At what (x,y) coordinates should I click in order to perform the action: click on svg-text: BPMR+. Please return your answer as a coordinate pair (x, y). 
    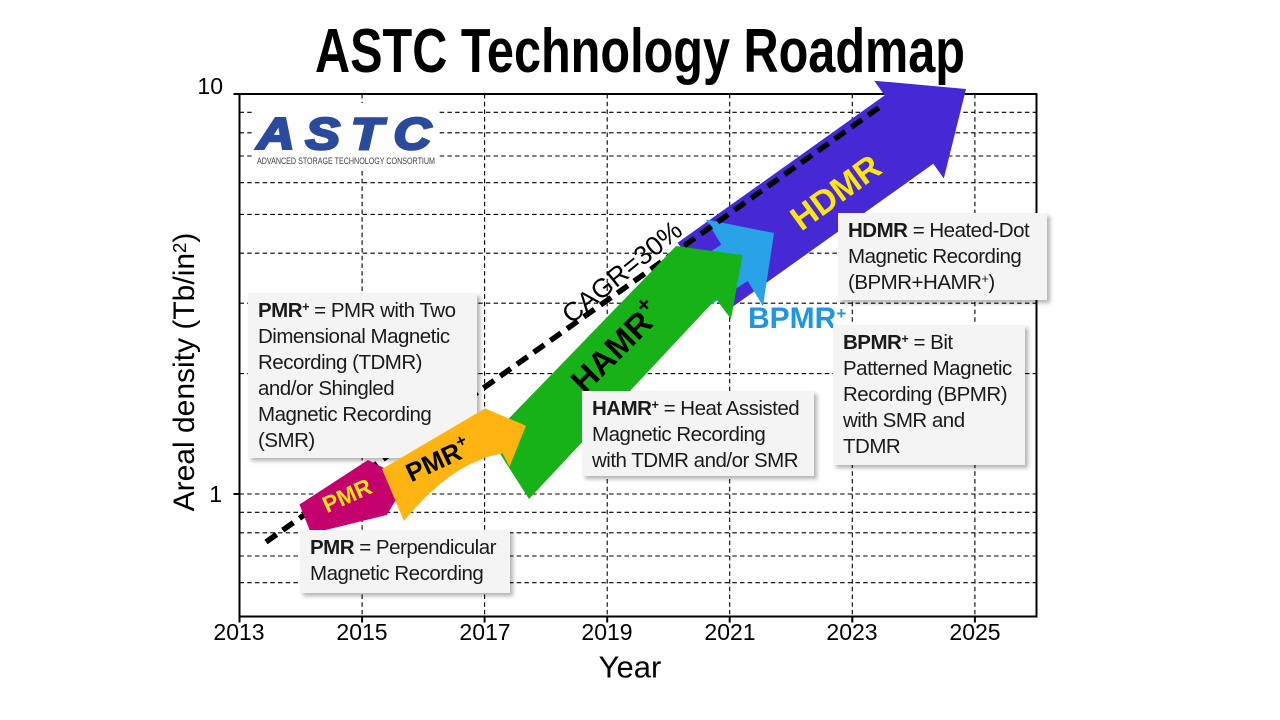
    Looking at the image, I should click on (797, 318).